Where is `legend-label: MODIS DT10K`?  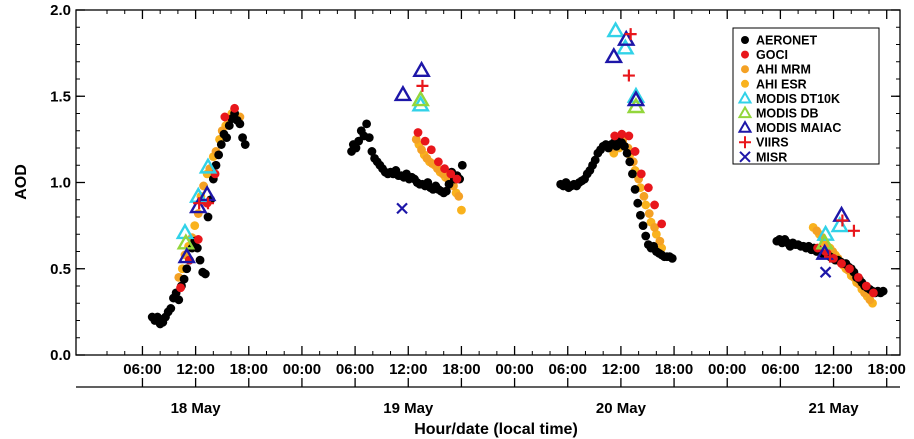 legend-label: MODIS DT10K is located at coordinates (798, 99).